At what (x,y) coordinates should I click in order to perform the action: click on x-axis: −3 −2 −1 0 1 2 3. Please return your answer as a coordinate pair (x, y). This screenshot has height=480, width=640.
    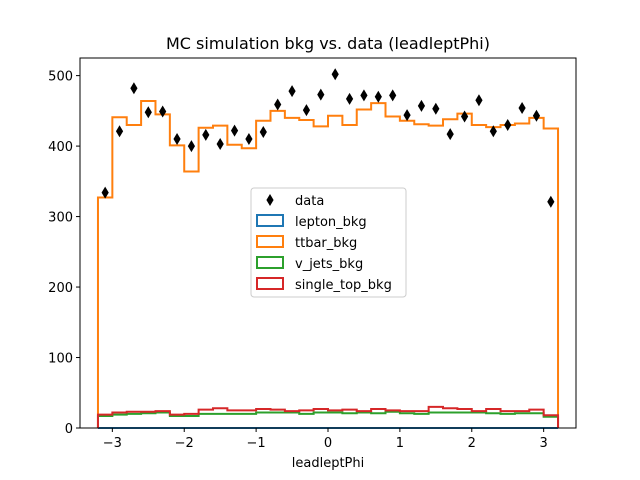
    Looking at the image, I should click on (325, 439).